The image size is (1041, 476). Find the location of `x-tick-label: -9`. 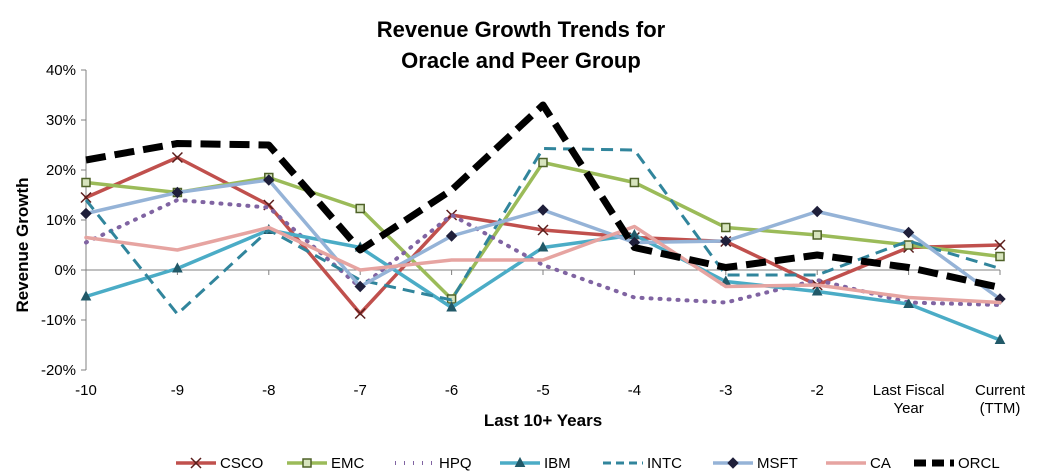

x-tick-label: -9 is located at coordinates (177, 390).